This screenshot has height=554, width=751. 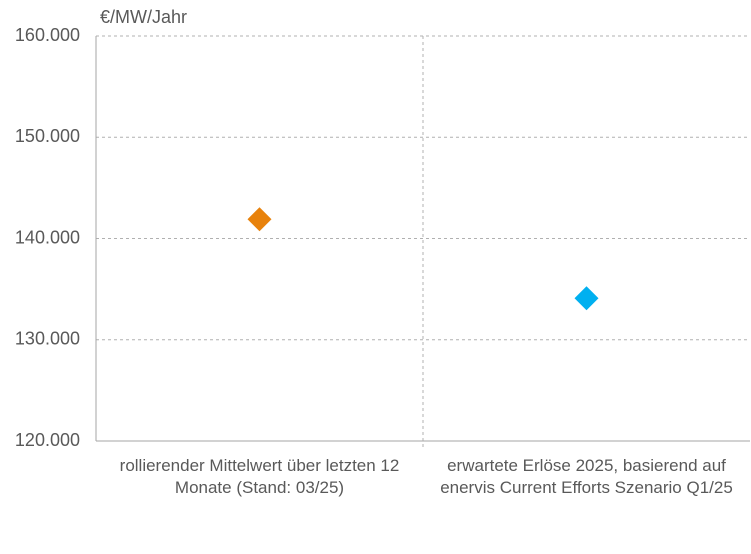 I want to click on y-tick-label: 160.000, so click(x=47, y=35).